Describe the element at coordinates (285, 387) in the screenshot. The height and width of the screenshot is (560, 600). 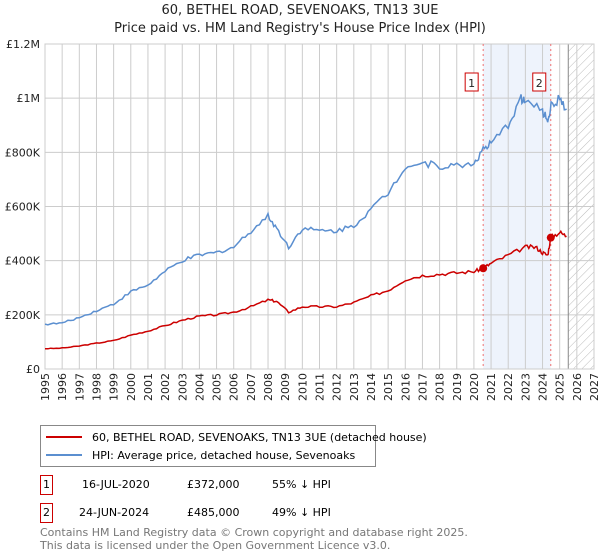
I see `x-tick-label: 2009` at that location.